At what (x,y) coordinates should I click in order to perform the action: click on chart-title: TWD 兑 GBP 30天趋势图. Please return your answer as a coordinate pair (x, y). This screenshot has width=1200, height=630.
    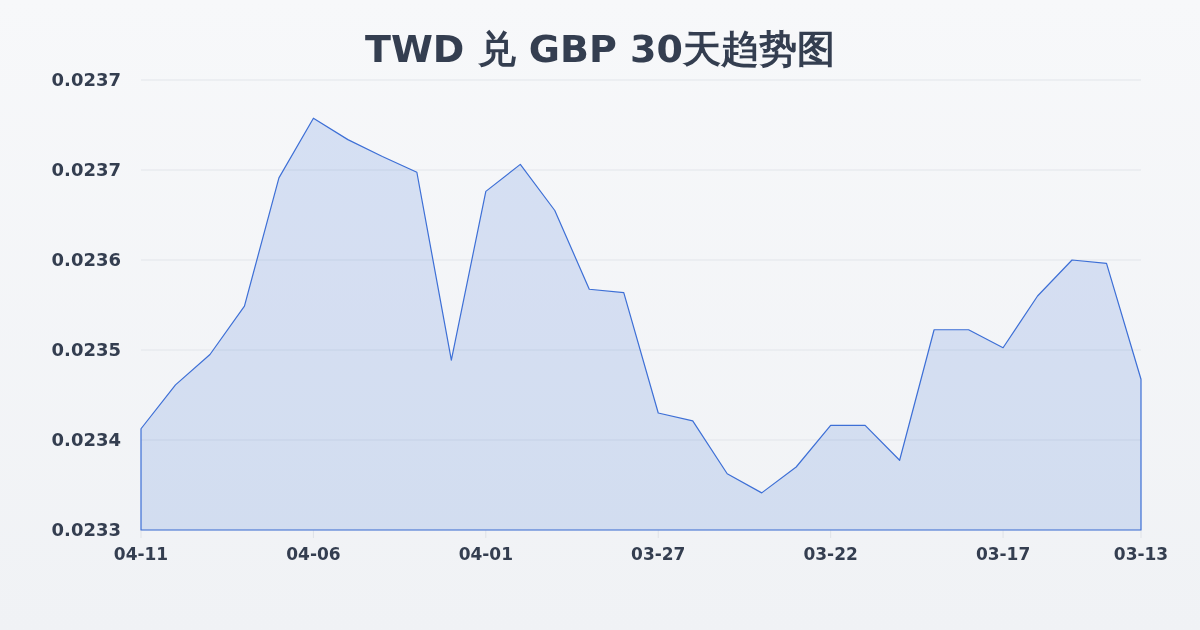
    Looking at the image, I should click on (600, 49).